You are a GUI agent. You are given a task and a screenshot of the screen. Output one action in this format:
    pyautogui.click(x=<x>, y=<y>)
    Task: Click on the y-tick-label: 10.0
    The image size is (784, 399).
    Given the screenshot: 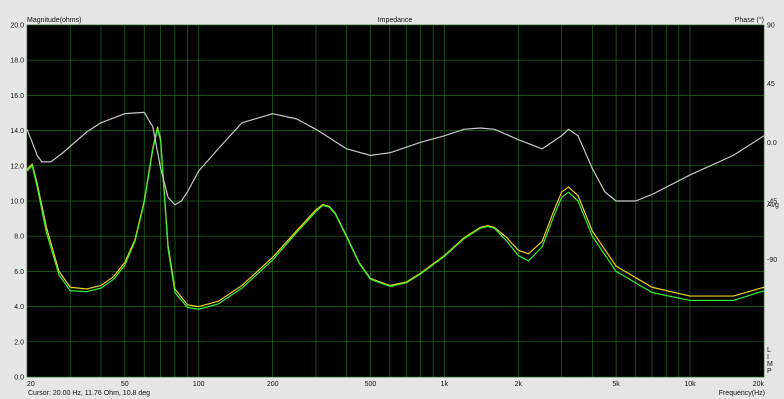 What is the action you would take?
    pyautogui.click(x=17, y=202)
    